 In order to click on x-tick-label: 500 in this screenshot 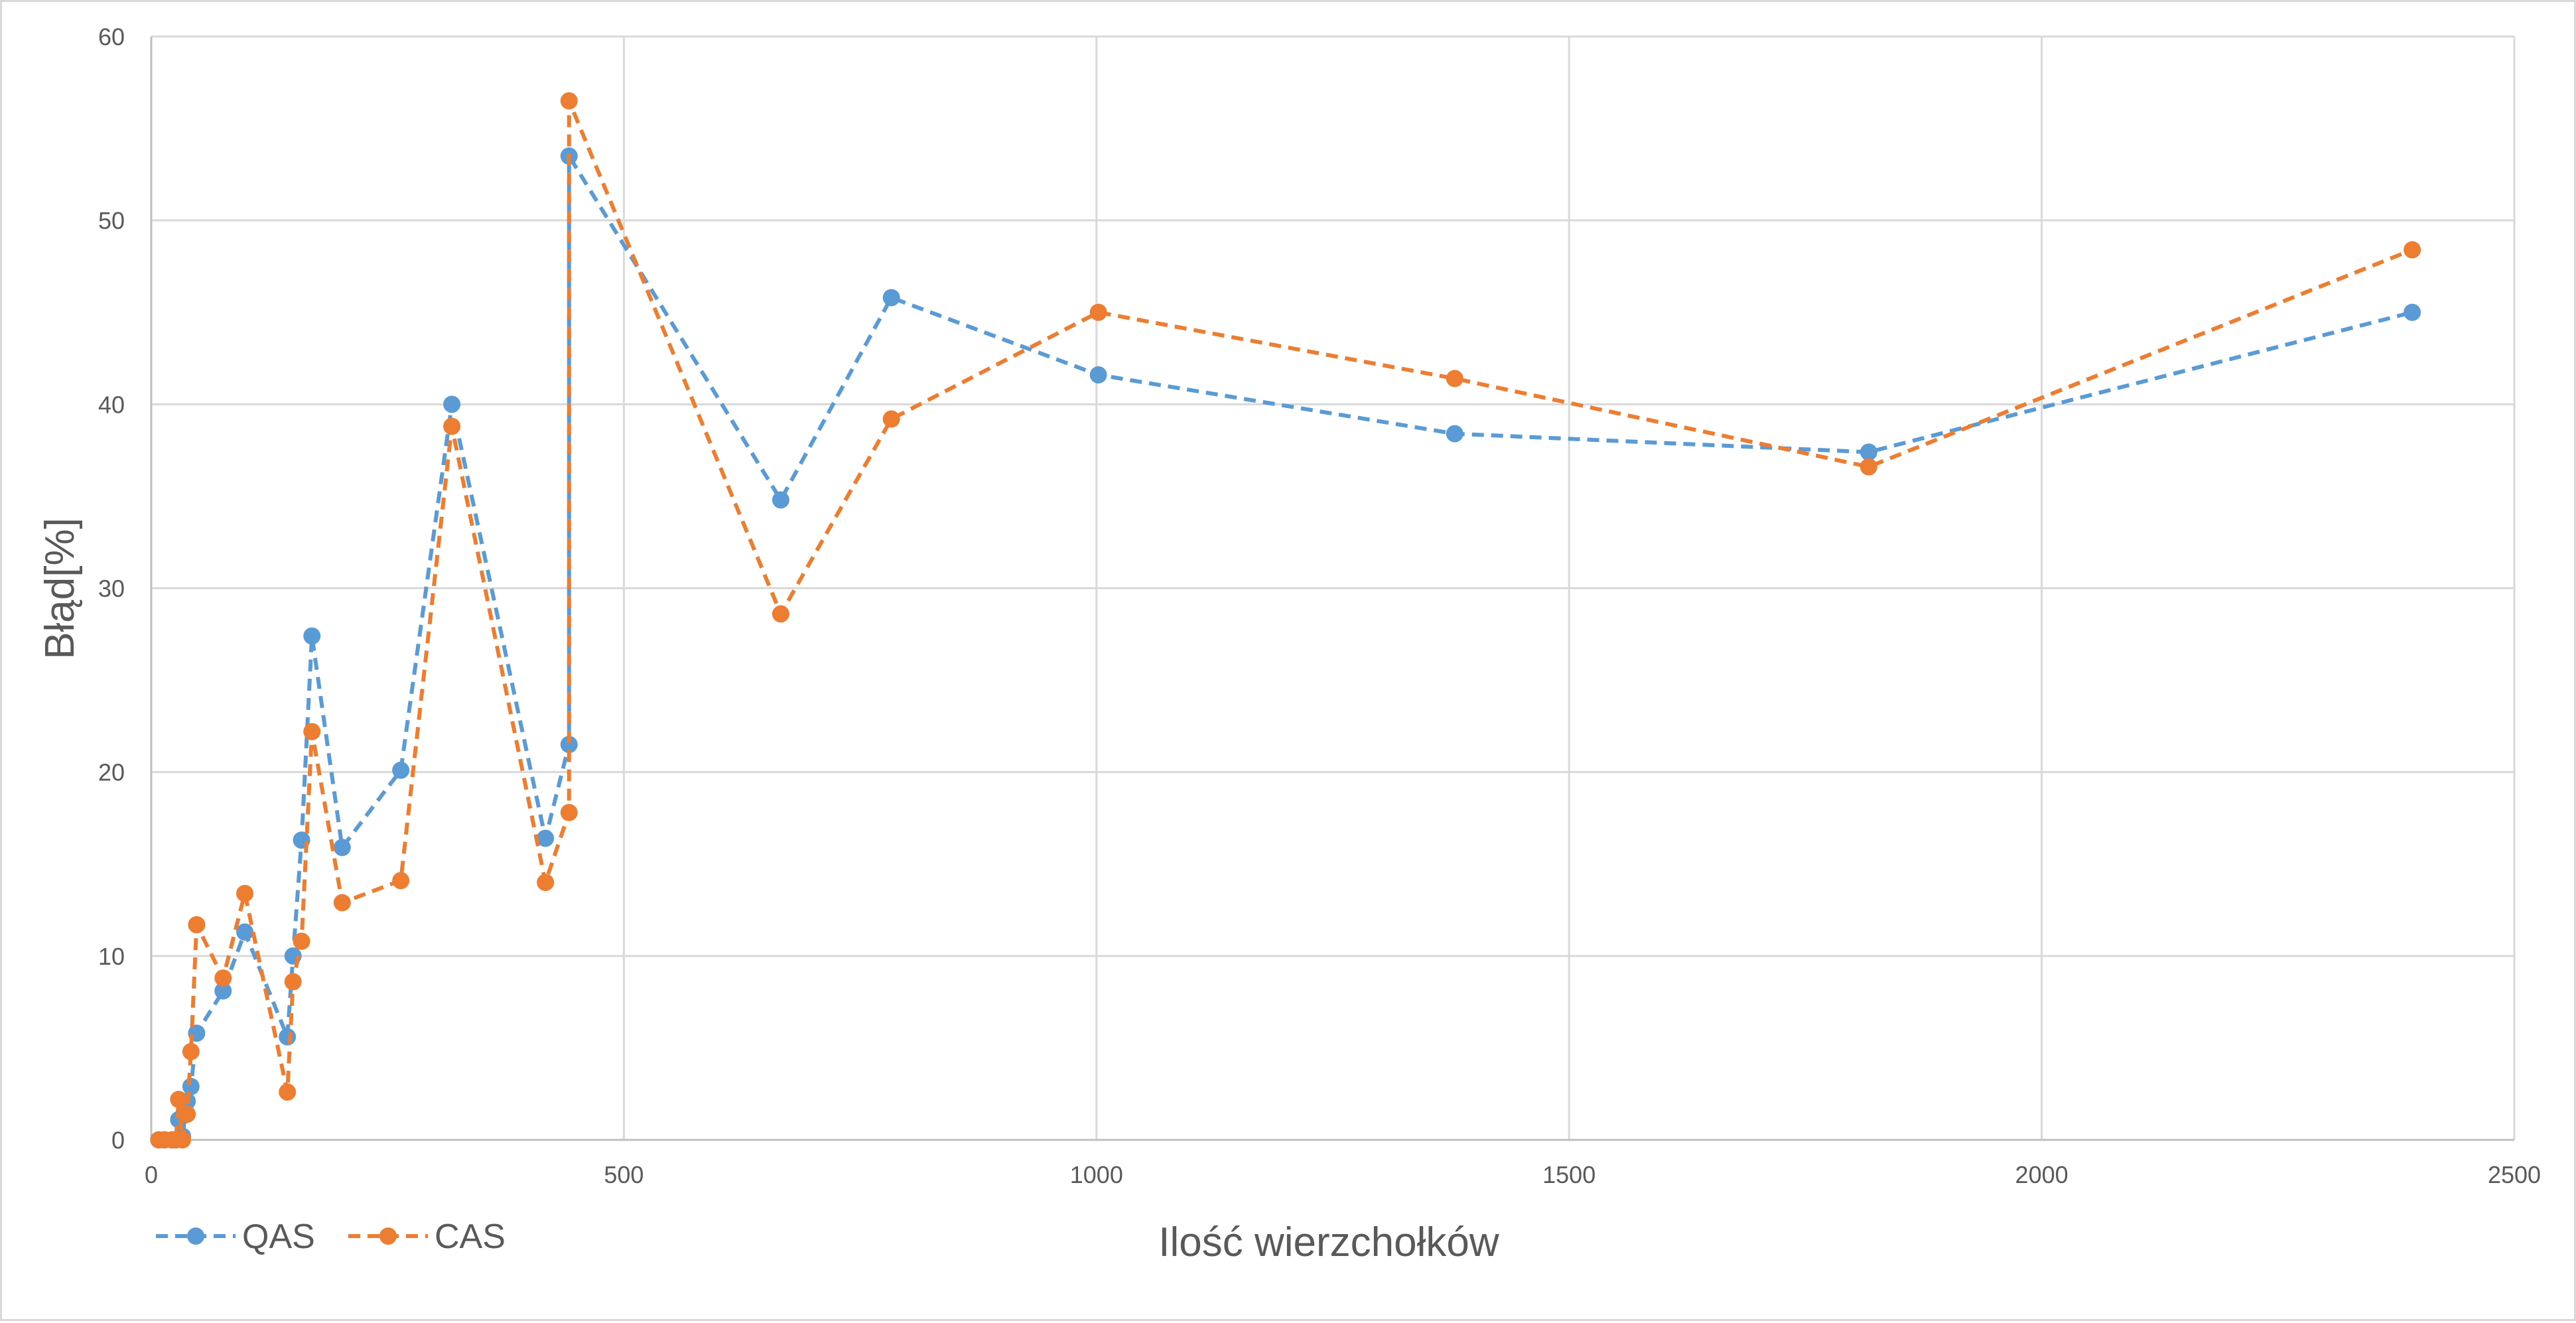, I will do `click(624, 1174)`.